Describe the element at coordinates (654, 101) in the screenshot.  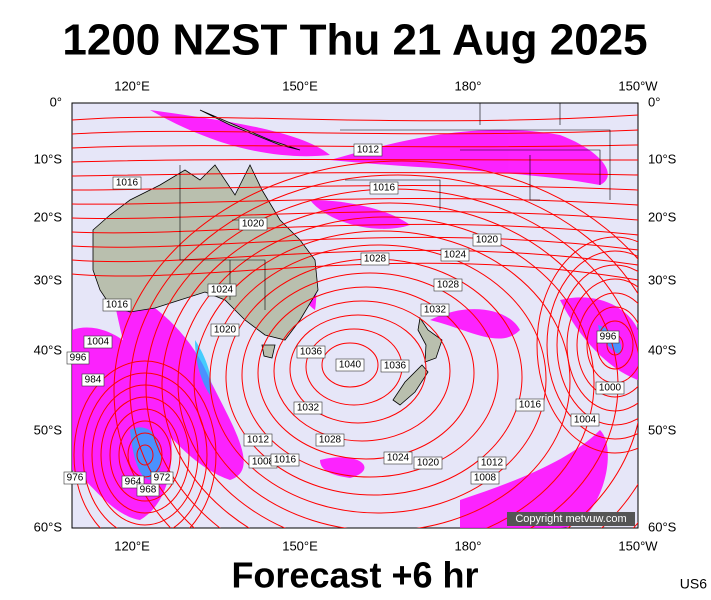
I see `lat-label-right: 0°` at that location.